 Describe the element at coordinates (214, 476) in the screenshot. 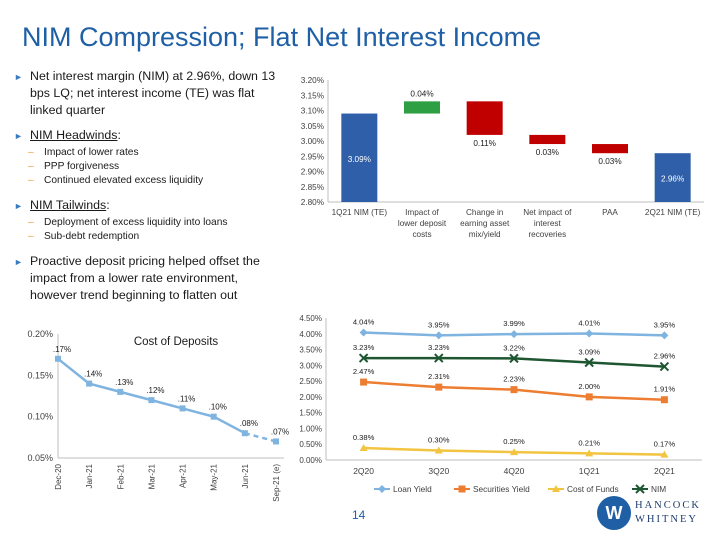

I see `x-tick-label: May-21` at that location.